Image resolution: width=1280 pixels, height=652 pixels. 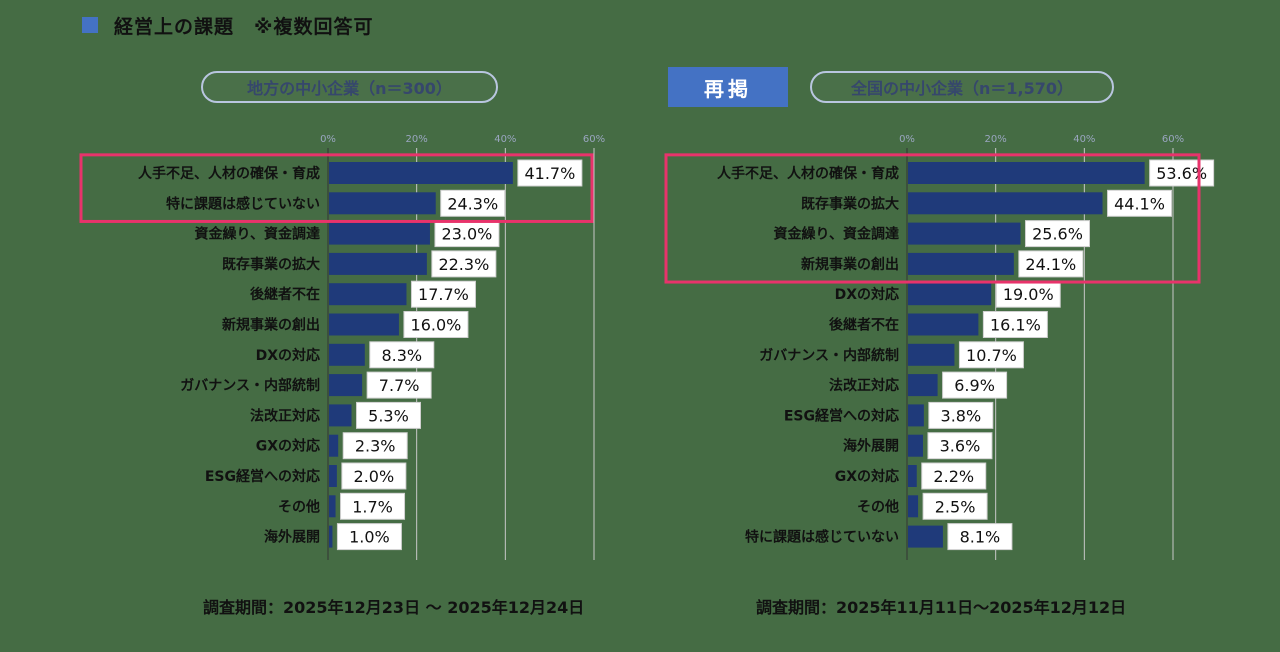 I want to click on right-data-label: 8.1%, so click(x=980, y=537).